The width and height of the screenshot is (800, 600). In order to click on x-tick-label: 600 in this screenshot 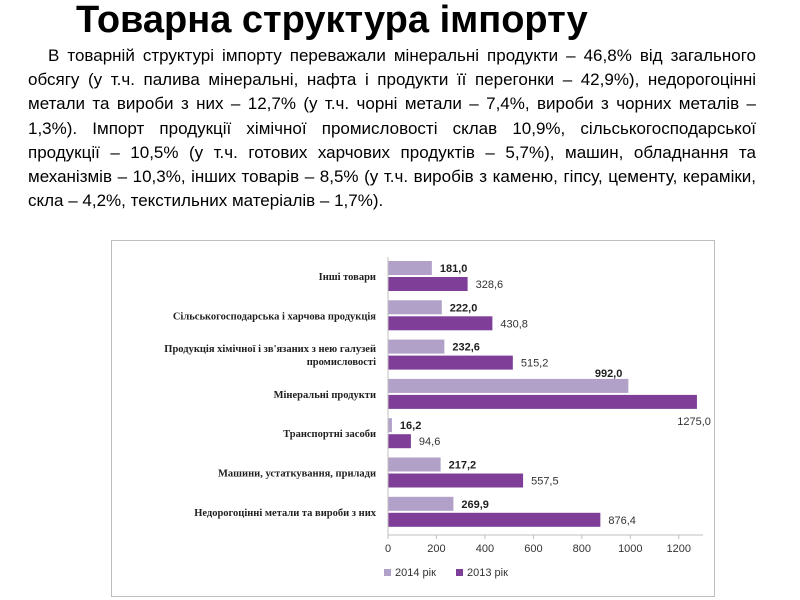, I will do `click(533, 549)`.